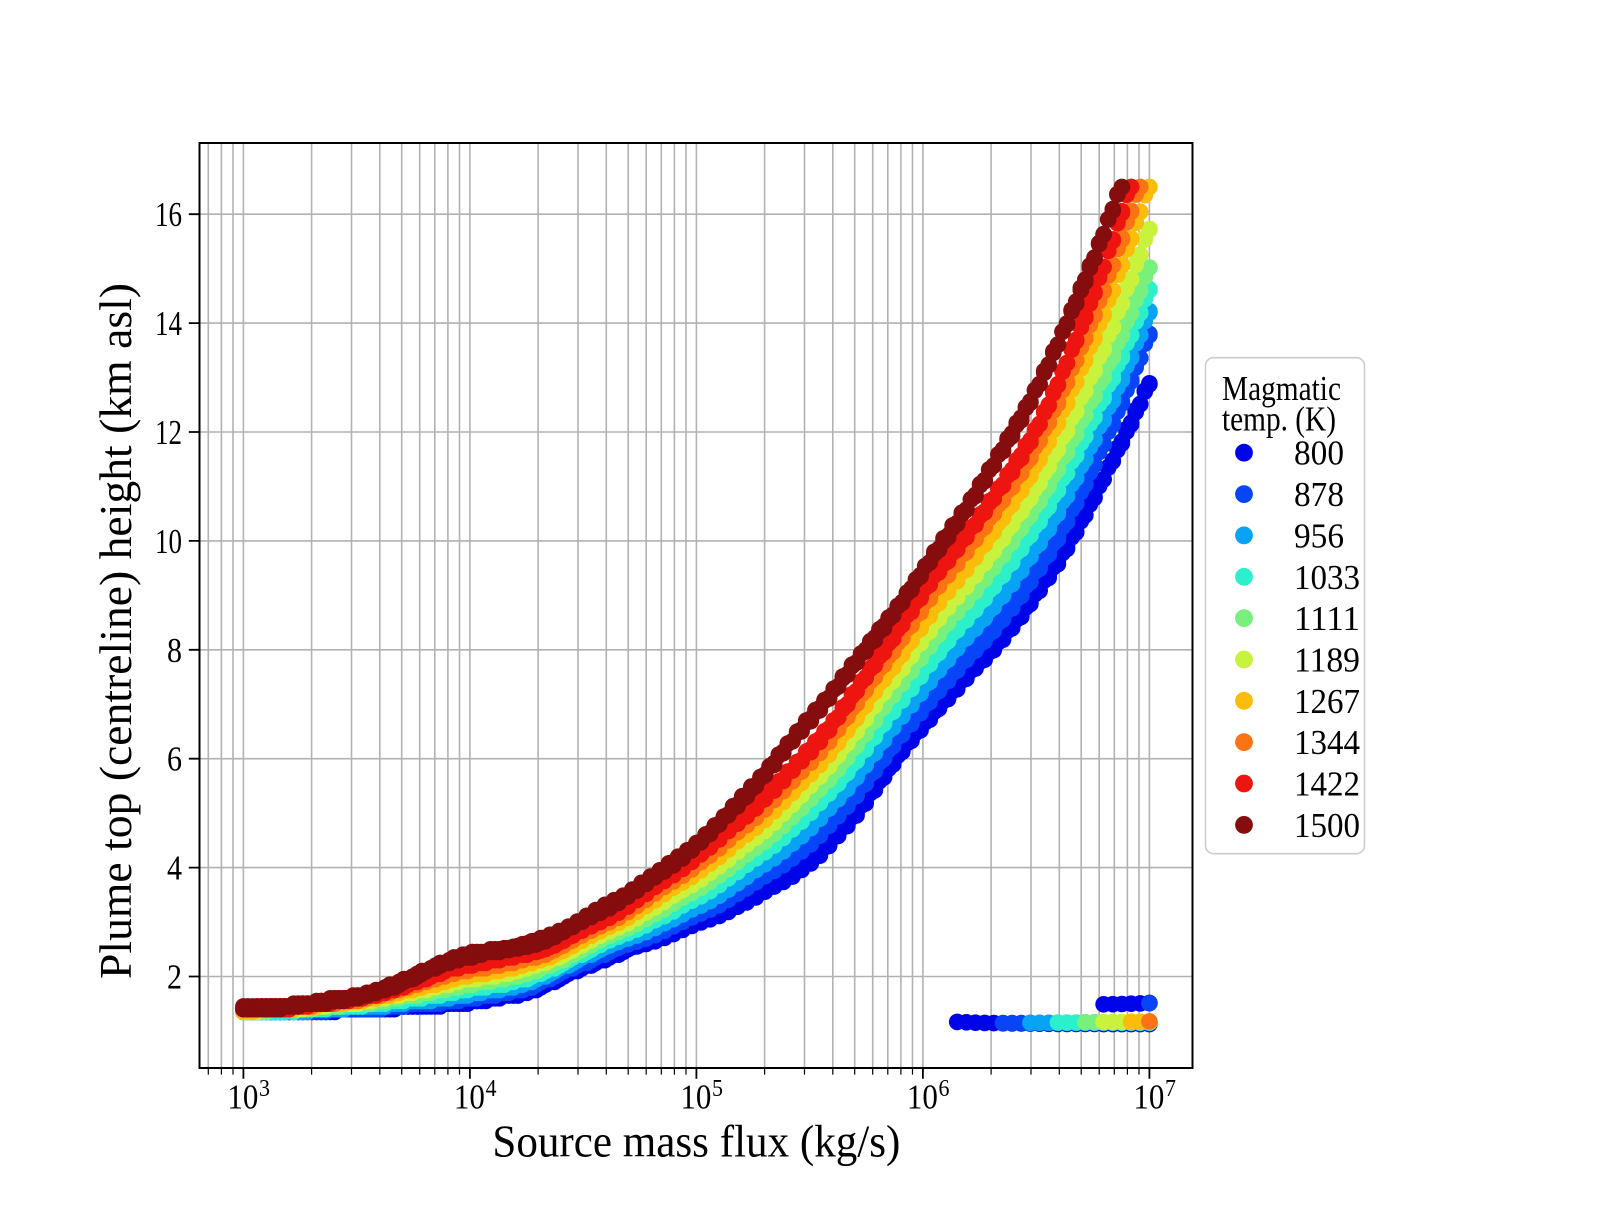 The height and width of the screenshot is (1205, 1600). I want to click on svg-text: 956, so click(1319, 535).